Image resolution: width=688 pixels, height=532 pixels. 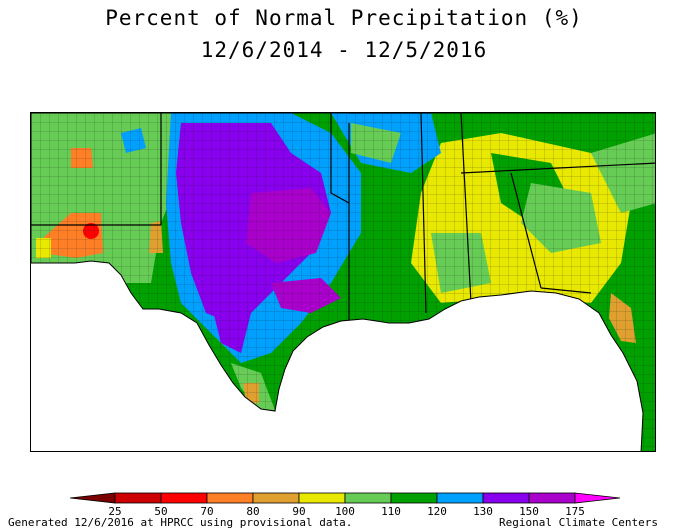 I want to click on legend-tick-label: 120, so click(x=437, y=511).